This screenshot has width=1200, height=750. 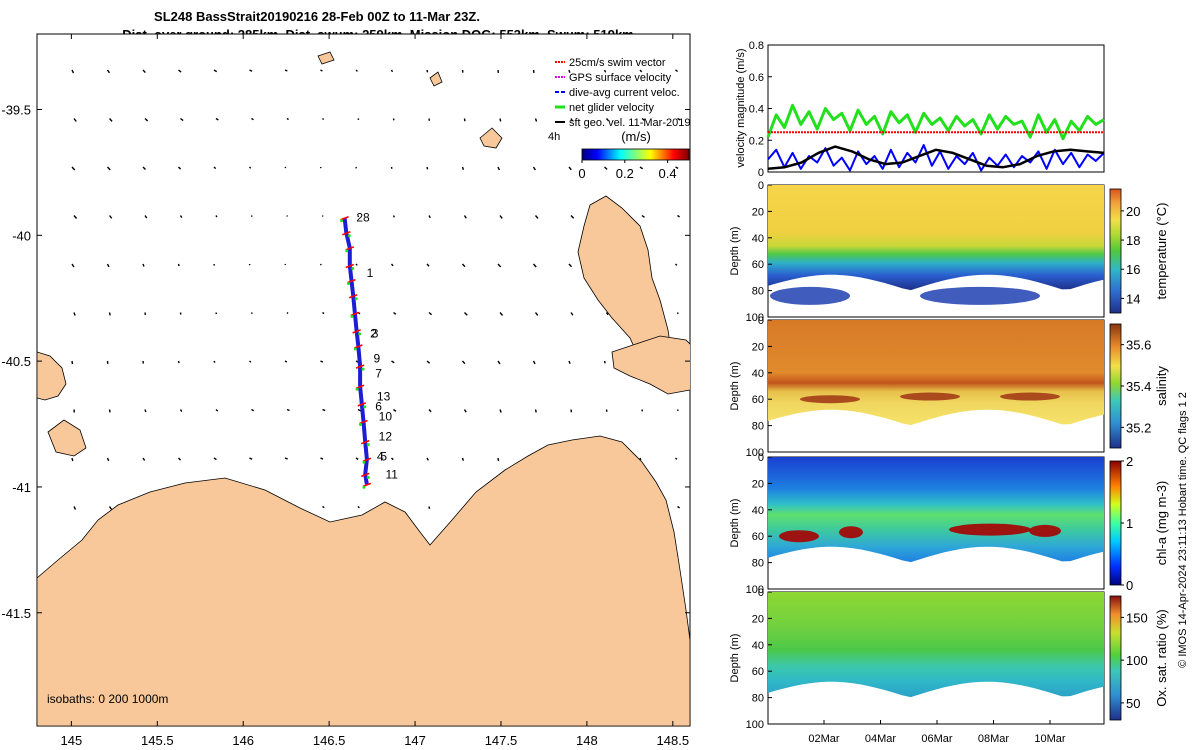 What do you see at coordinates (756, 110) in the screenshot?
I see `velocity-y-tick-label: 0.4` at bounding box center [756, 110].